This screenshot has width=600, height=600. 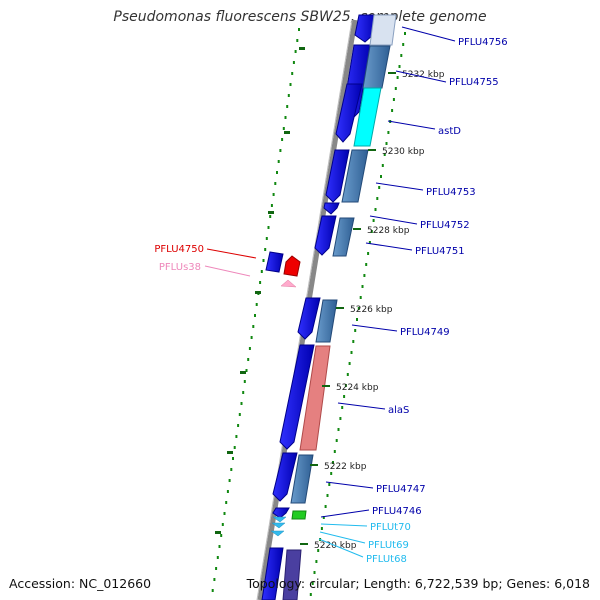 I want to click on feature-label-pflut69: PFLUt69, so click(x=388, y=545).